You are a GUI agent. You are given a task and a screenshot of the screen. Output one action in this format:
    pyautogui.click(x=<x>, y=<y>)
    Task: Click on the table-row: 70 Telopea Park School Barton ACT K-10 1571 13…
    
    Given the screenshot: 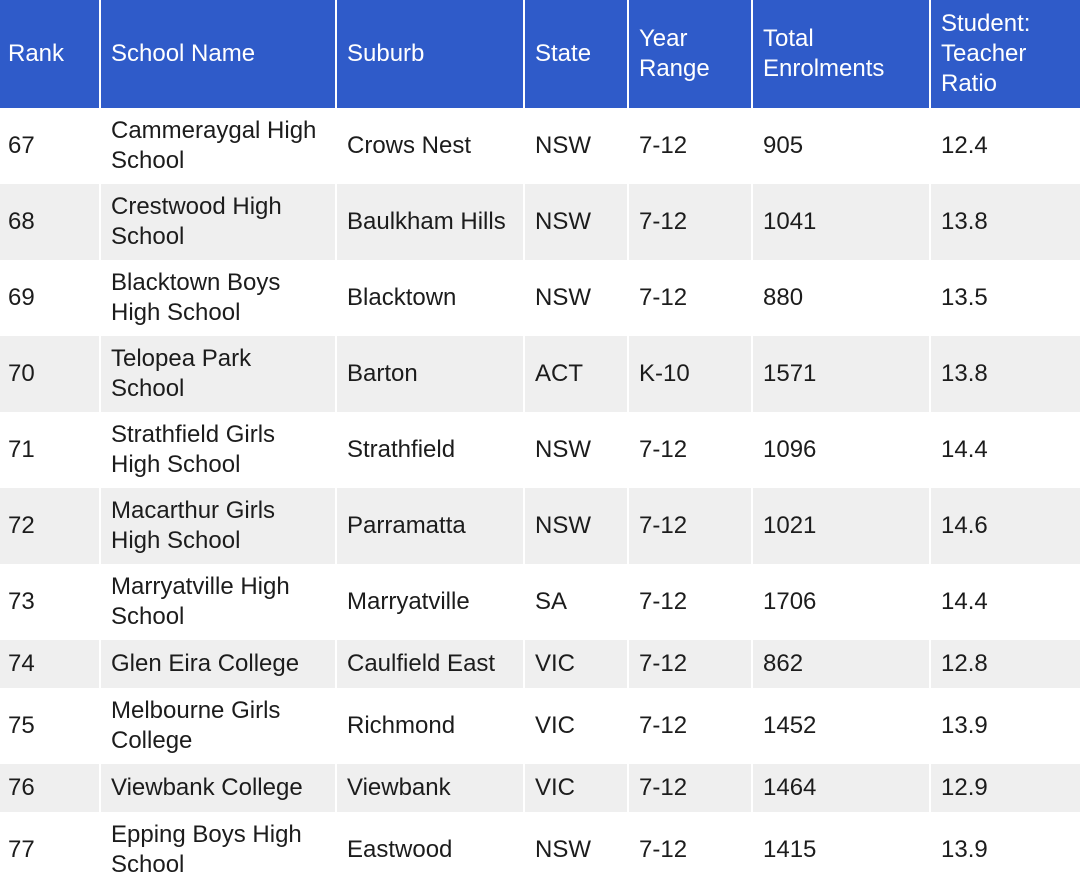 What is the action you would take?
    pyautogui.click(x=540, y=374)
    